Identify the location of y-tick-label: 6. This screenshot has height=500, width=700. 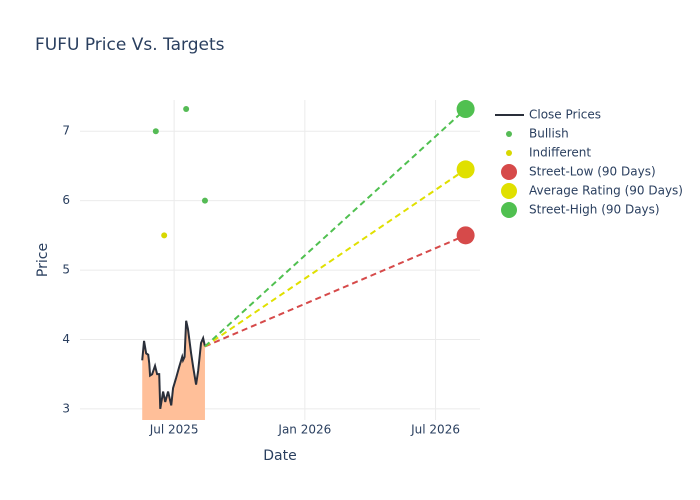
(66, 200).